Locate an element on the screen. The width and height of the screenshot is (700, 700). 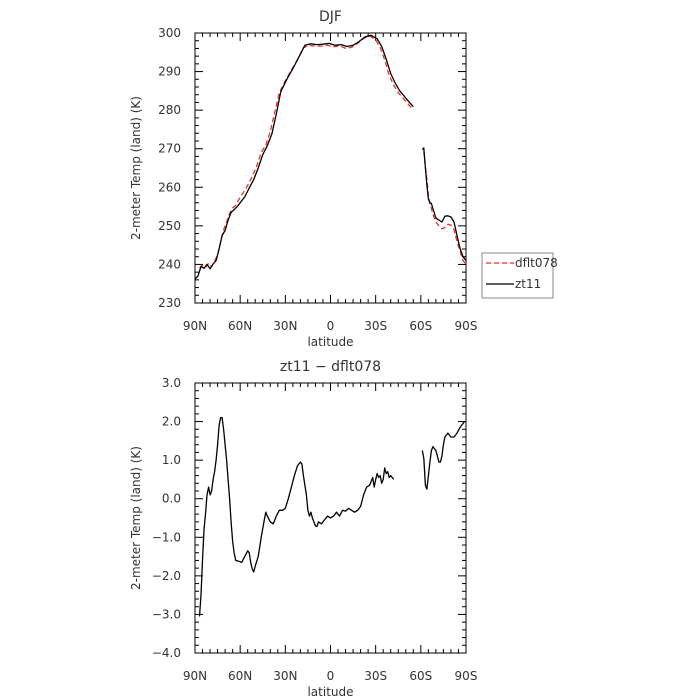
chart-1-x-tick-label: 0 is located at coordinates (331, 326).